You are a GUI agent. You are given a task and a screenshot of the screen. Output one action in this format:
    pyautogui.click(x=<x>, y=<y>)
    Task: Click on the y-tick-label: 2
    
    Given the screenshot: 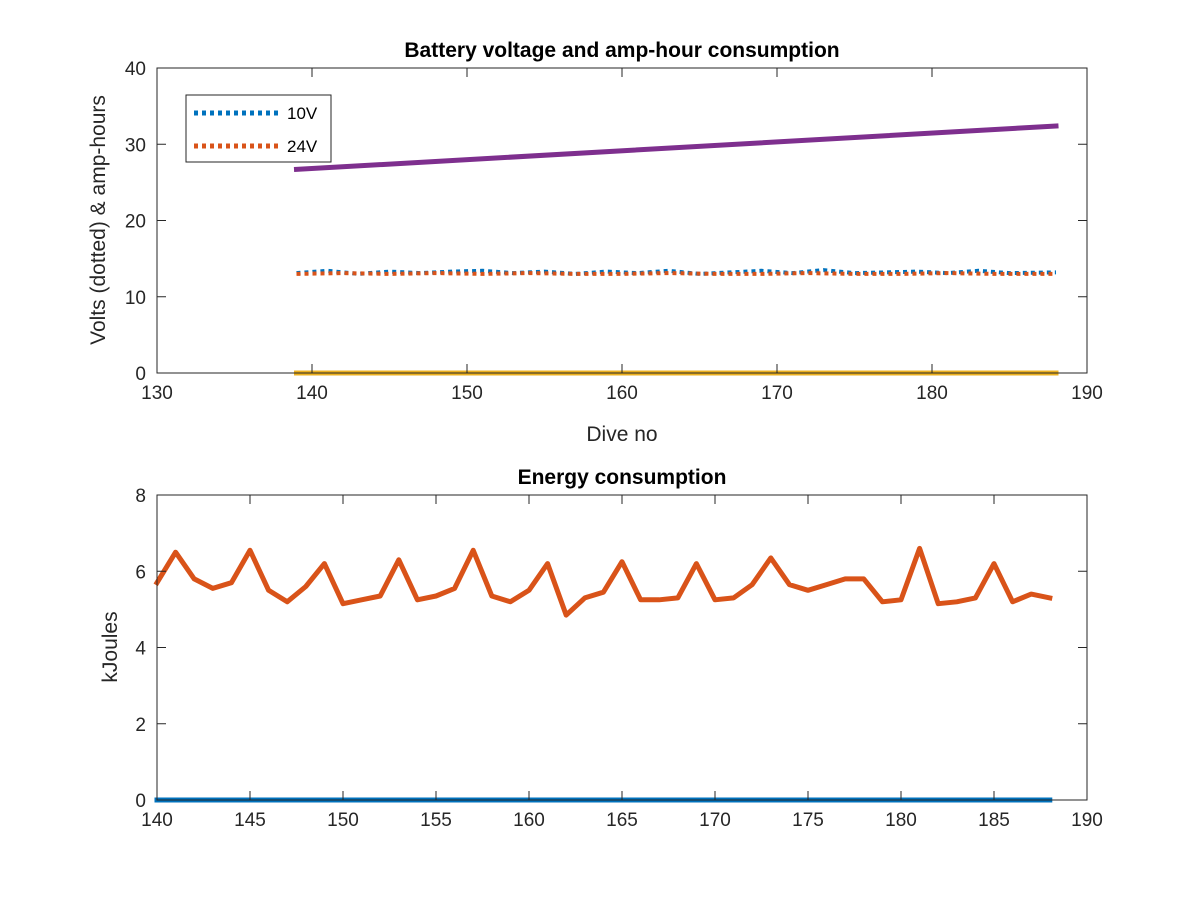 What is the action you would take?
    pyautogui.click(x=140, y=725)
    